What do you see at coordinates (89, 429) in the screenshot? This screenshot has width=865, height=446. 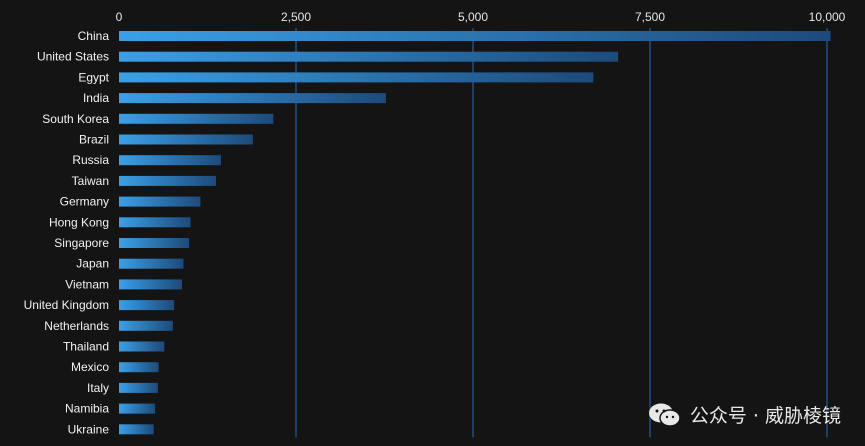 I see `category-label: Ukraine` at bounding box center [89, 429].